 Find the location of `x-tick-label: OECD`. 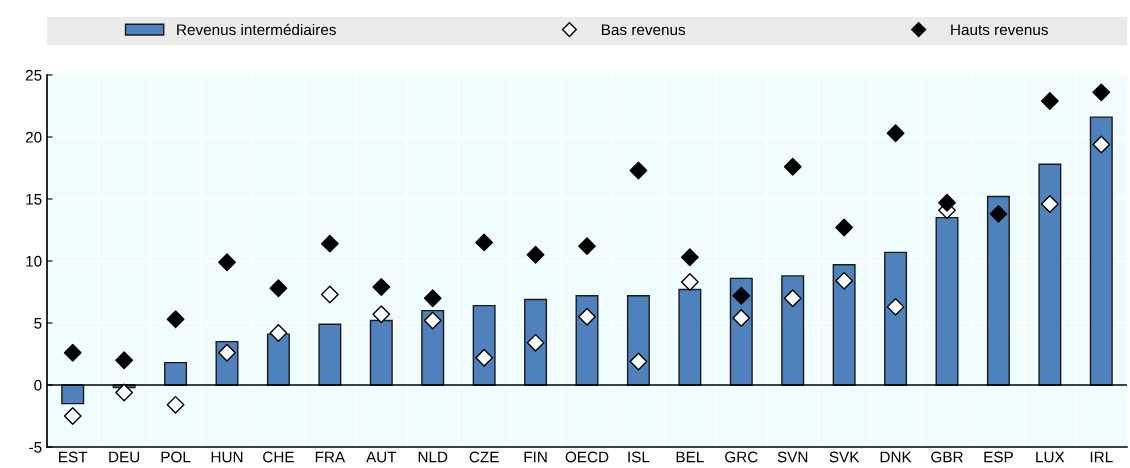

x-tick-label: OECD is located at coordinates (587, 457).